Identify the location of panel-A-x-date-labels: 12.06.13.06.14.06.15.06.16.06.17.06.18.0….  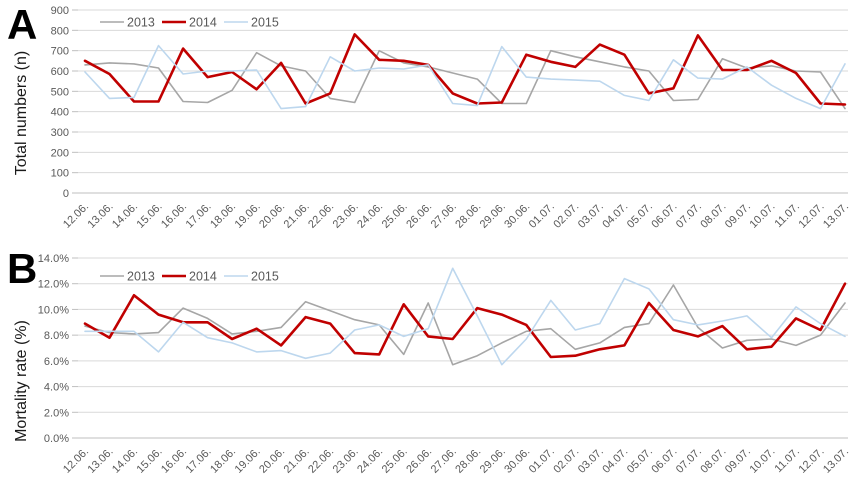
(455, 216).